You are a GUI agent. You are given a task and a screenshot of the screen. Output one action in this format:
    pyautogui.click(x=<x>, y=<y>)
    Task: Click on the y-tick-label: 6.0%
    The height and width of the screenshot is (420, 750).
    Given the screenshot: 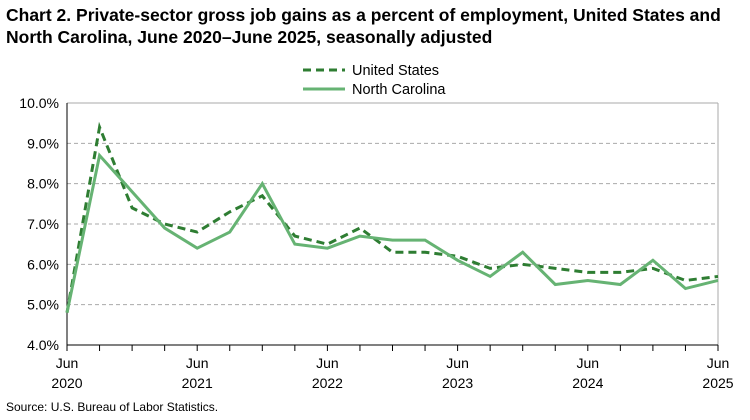 What is the action you would take?
    pyautogui.click(x=43, y=264)
    